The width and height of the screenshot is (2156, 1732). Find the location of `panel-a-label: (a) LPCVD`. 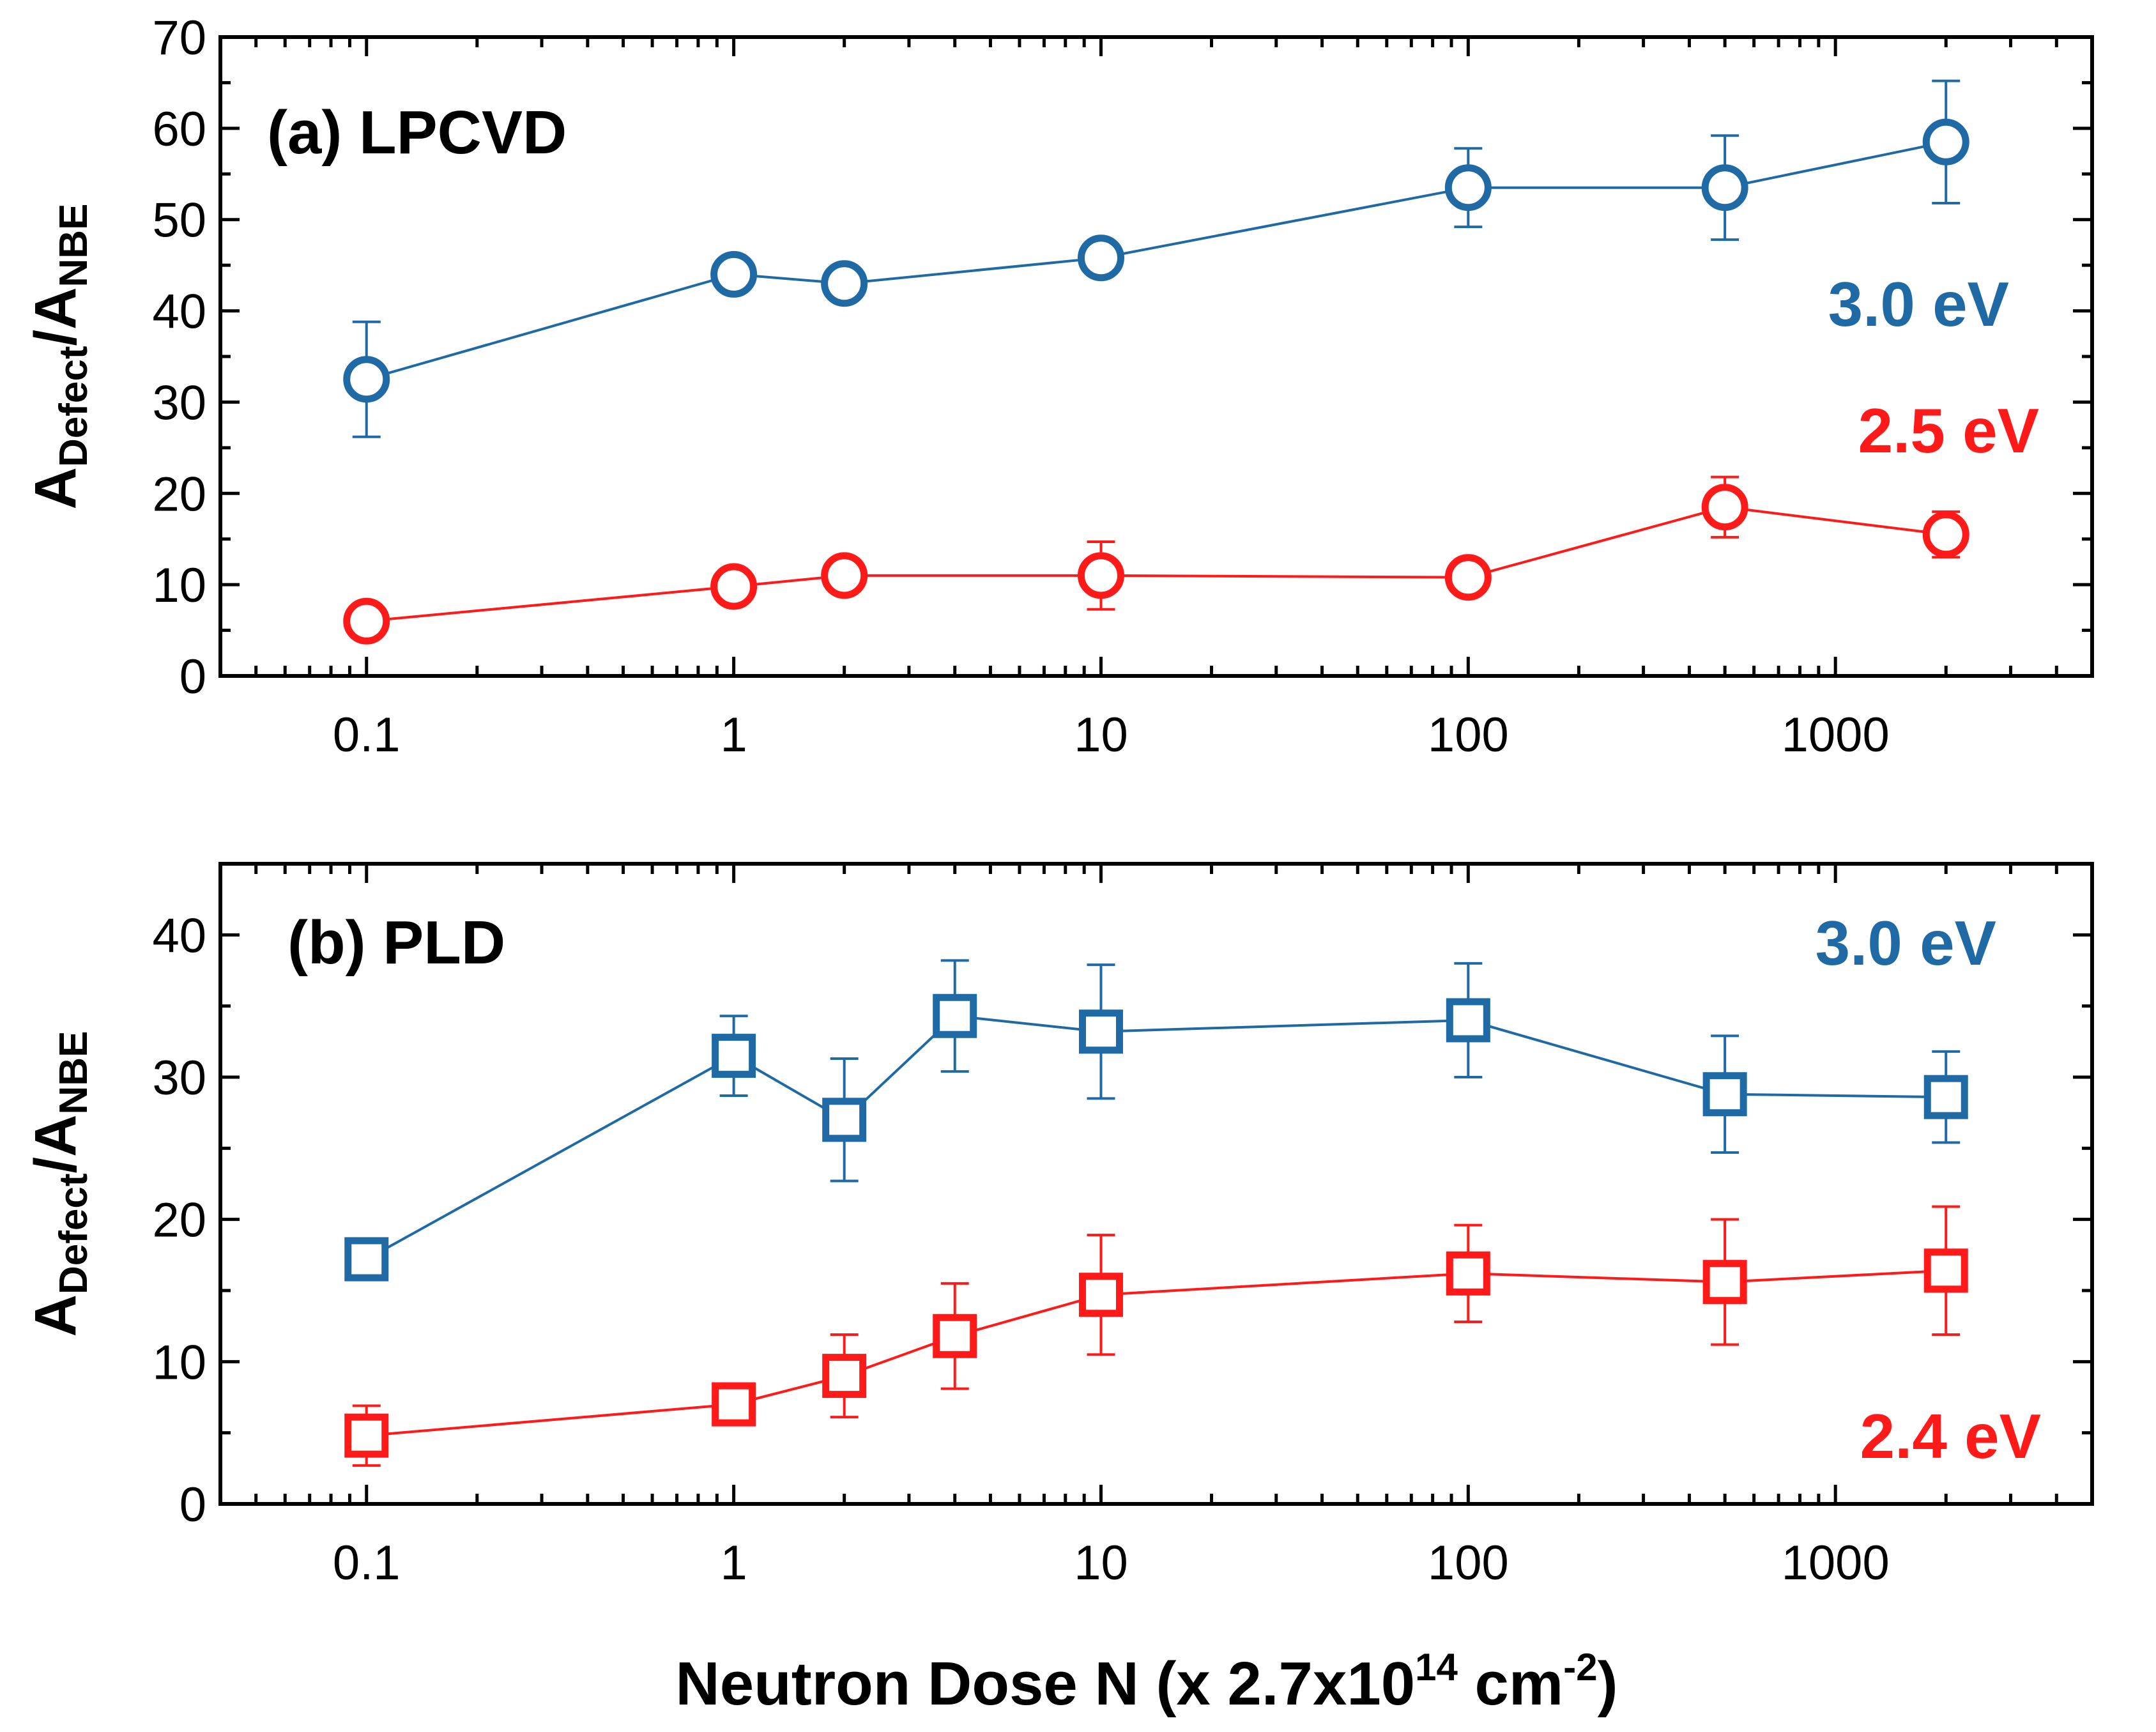

panel-a-label: (a) LPCVD is located at coordinates (417, 132).